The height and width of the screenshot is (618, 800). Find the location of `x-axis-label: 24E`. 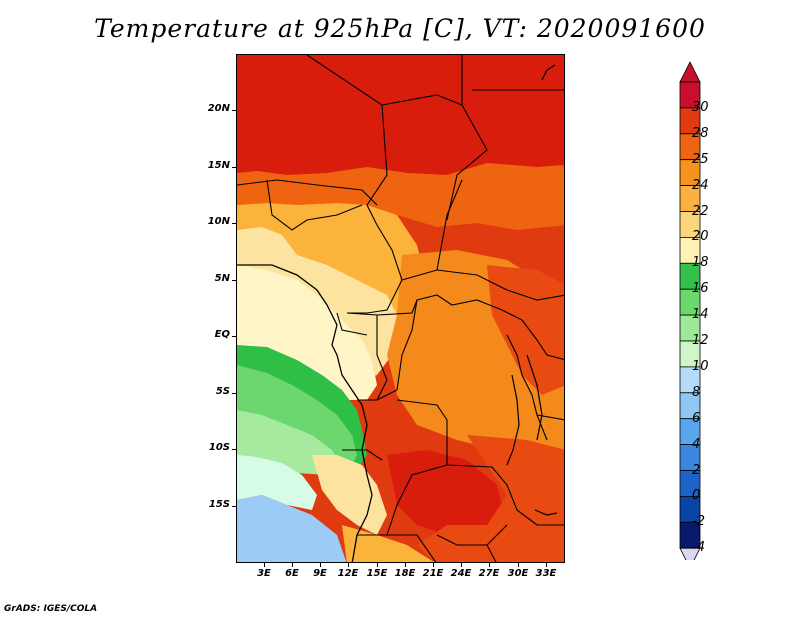

x-axis-label: 24E is located at coordinates (461, 573).